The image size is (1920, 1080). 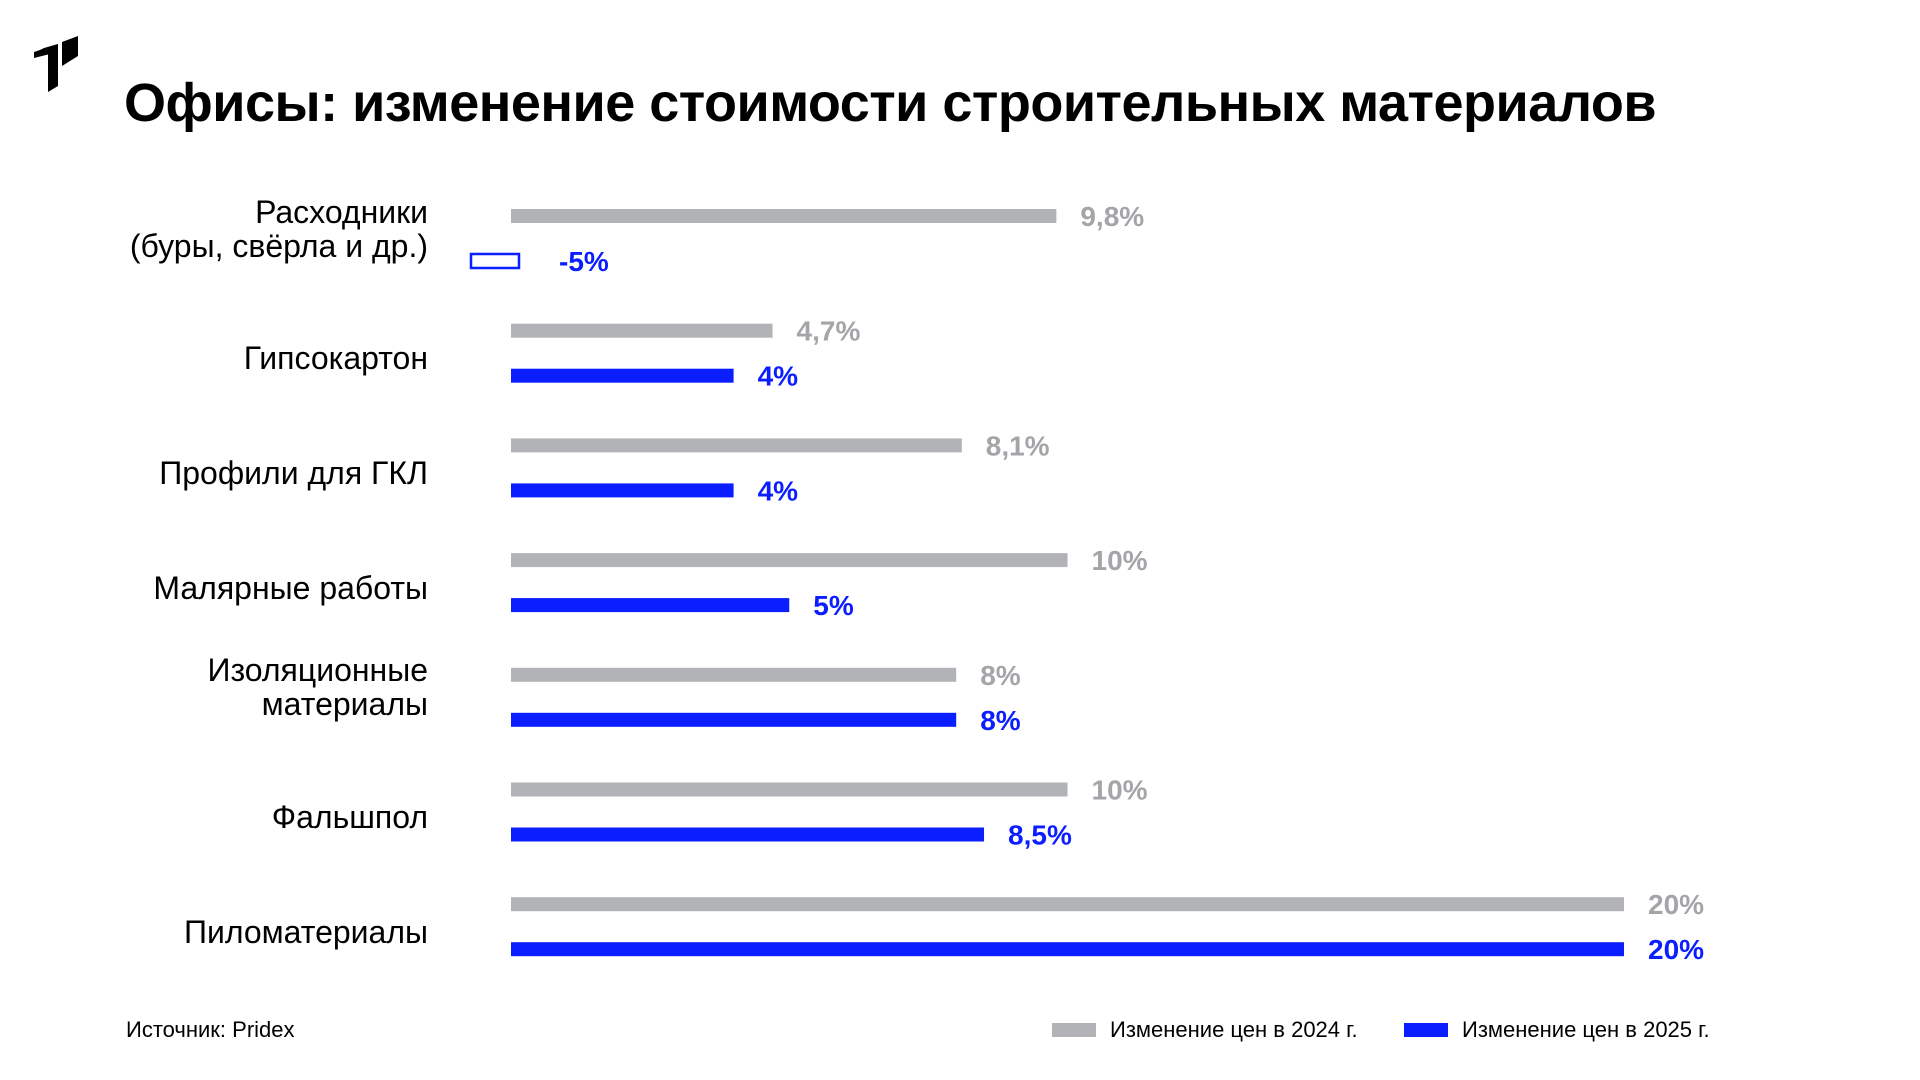 I want to click on category-label: Профили для ГКЛ, so click(x=293, y=472).